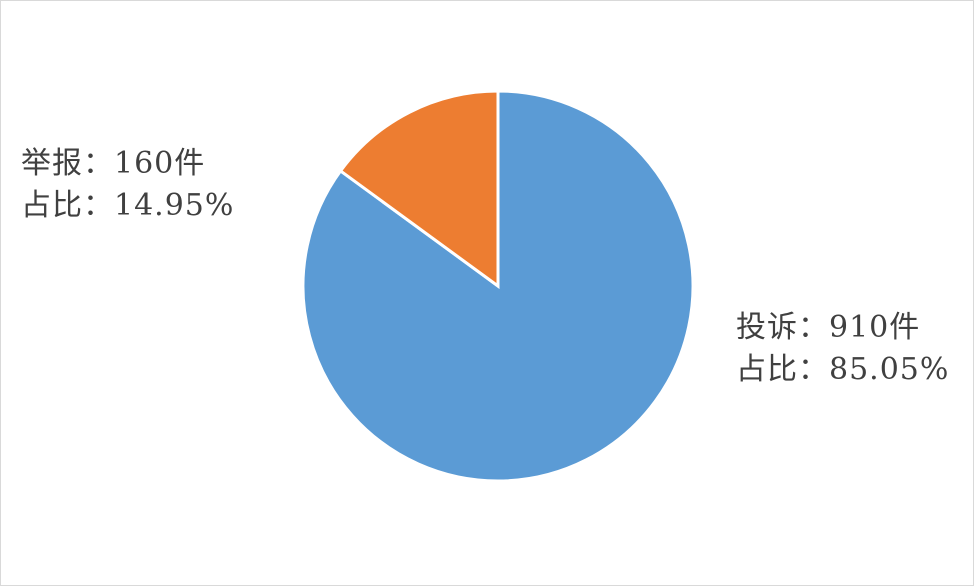 Image resolution: width=974 pixels, height=586 pixels. Describe the element at coordinates (128, 205) in the screenshot. I see `data-label-report-share: 占比：14.95%` at that location.